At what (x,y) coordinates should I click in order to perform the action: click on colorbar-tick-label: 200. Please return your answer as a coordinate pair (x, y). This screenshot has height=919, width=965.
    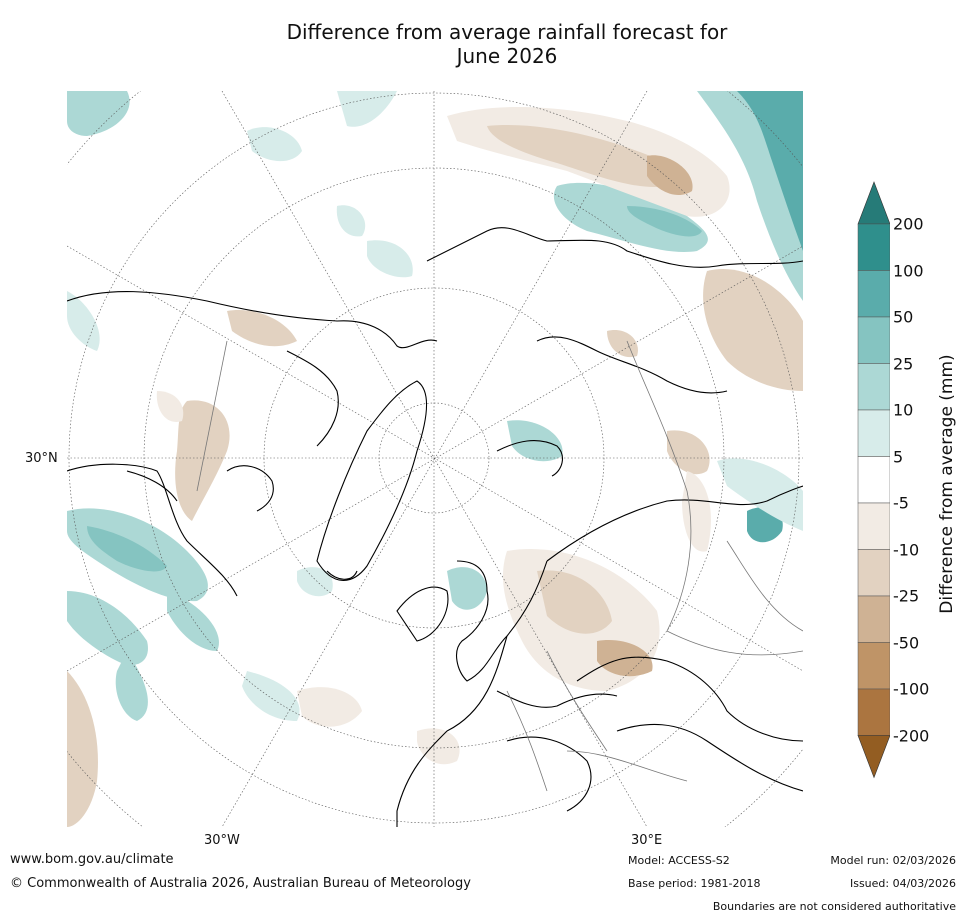
    Looking at the image, I should click on (908, 224).